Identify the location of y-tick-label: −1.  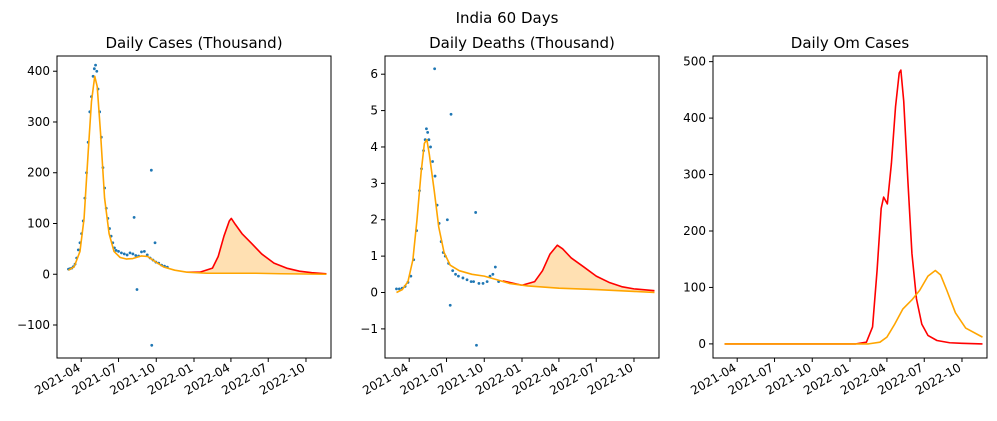
(369, 329).